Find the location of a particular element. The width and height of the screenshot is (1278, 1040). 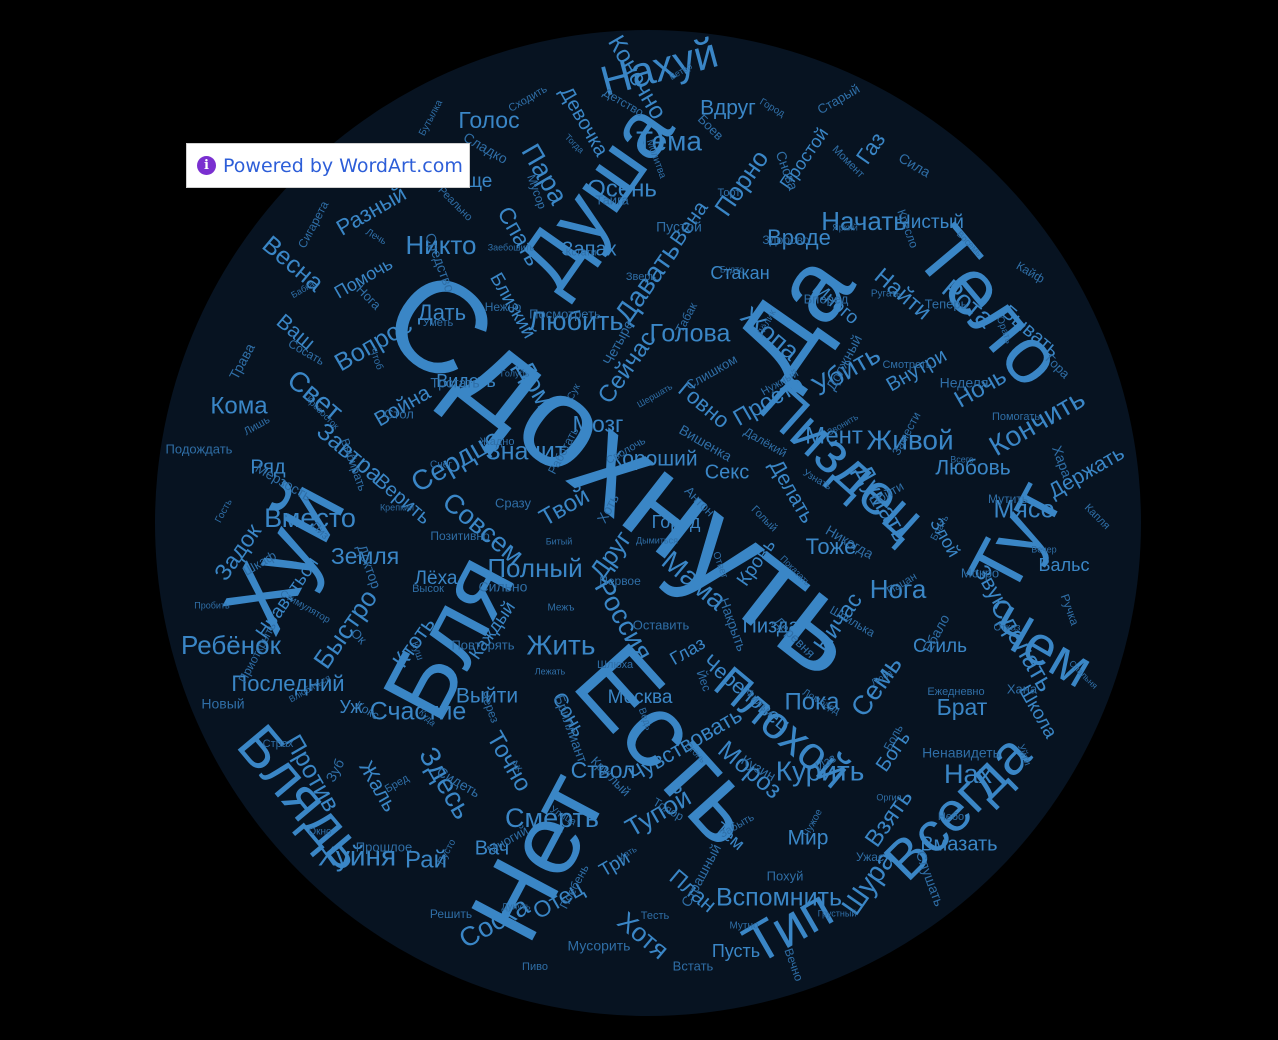

word-medium: Курить is located at coordinates (820, 770).